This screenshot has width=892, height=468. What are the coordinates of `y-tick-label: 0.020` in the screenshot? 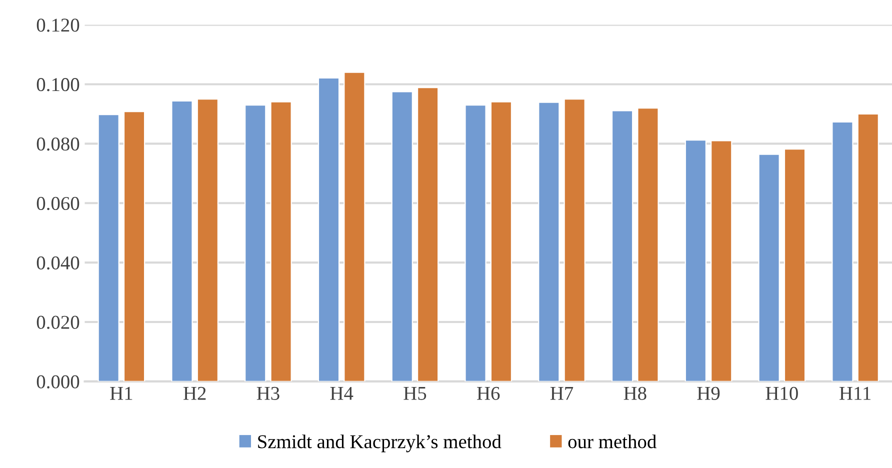 It's located at (58, 323).